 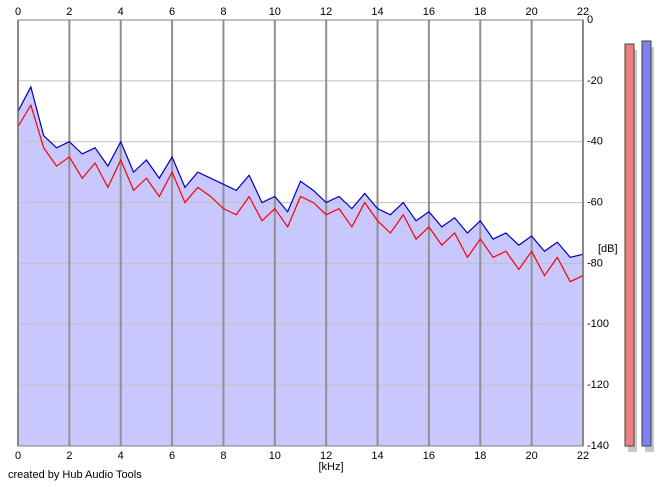 What do you see at coordinates (595, 263) in the screenshot?
I see `y-tick-label: -80` at bounding box center [595, 263].